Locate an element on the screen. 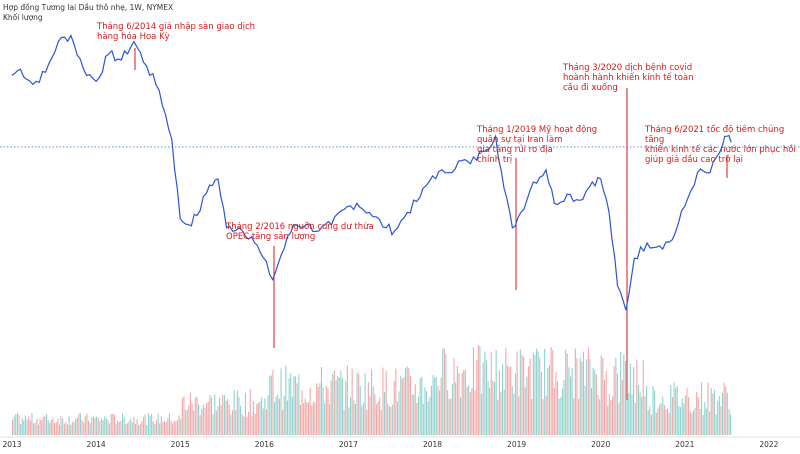 Image resolution: width=800 pixels, height=454 pixels. chart-subtitle: Khối lượng is located at coordinates (23, 17).